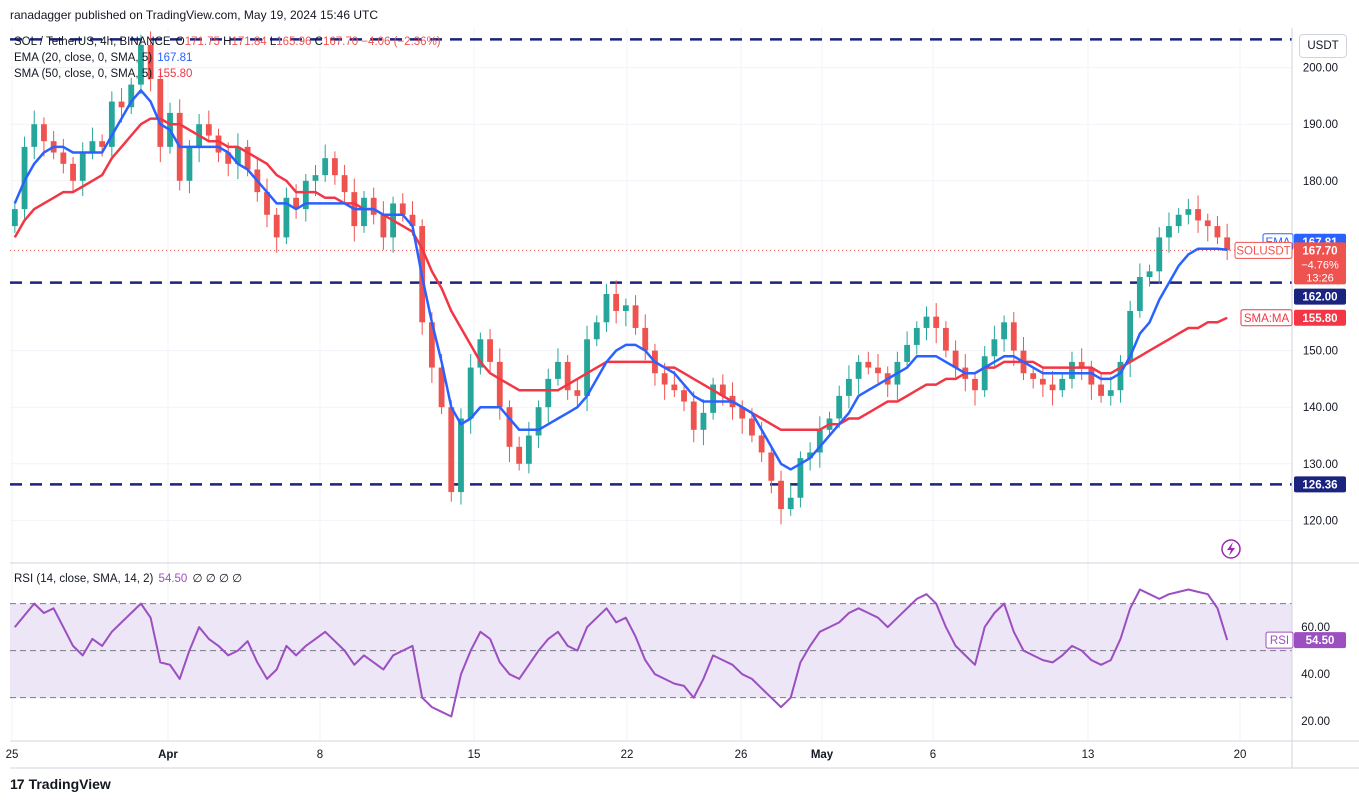 Image resolution: width=1359 pixels, height=808 pixels. I want to click on time-tick-label: 13, so click(1088, 755).